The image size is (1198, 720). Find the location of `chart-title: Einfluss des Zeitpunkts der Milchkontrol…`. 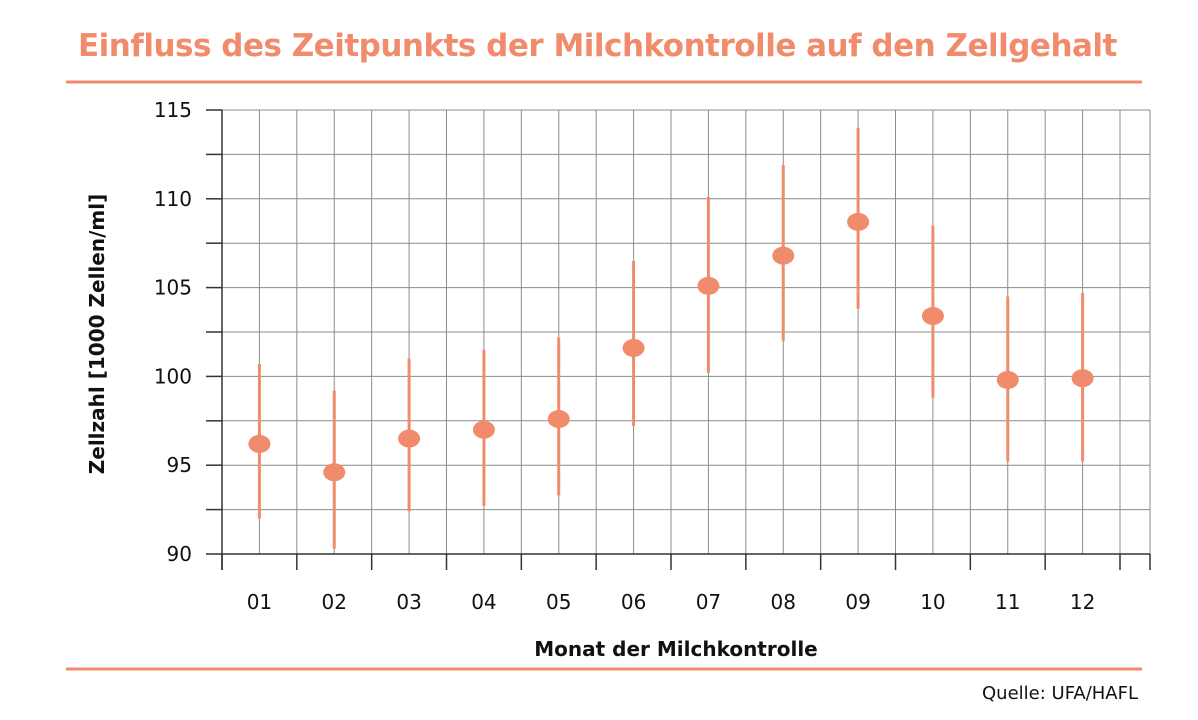

chart-title: Einfluss des Zeitpunkts der Milchkontrol… is located at coordinates (597, 46).